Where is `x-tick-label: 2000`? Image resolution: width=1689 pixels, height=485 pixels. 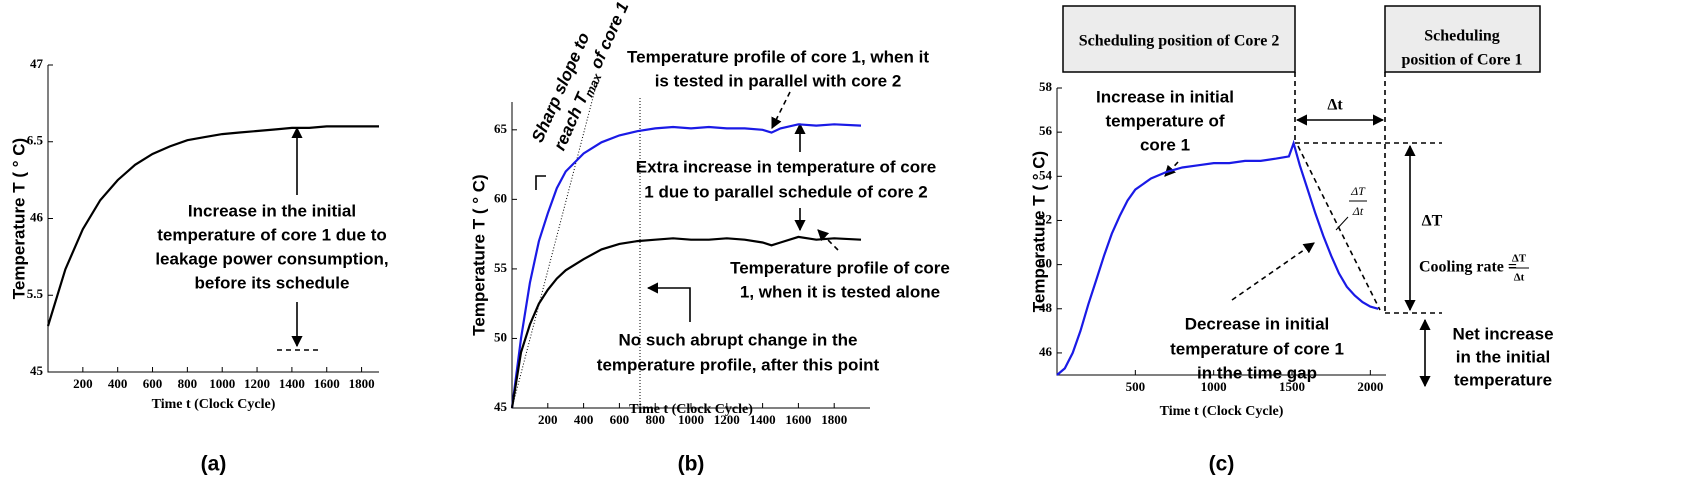 x-tick-label: 2000 is located at coordinates (1370, 386).